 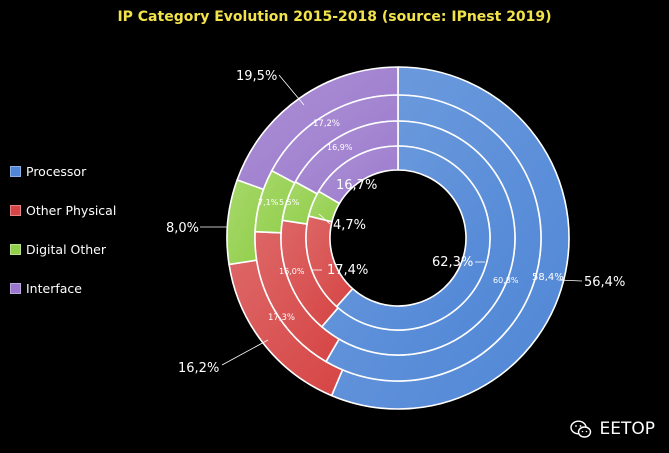 What do you see at coordinates (604, 282) in the screenshot?
I see `data-label-processor-ring-1: 56,4%` at bounding box center [604, 282].